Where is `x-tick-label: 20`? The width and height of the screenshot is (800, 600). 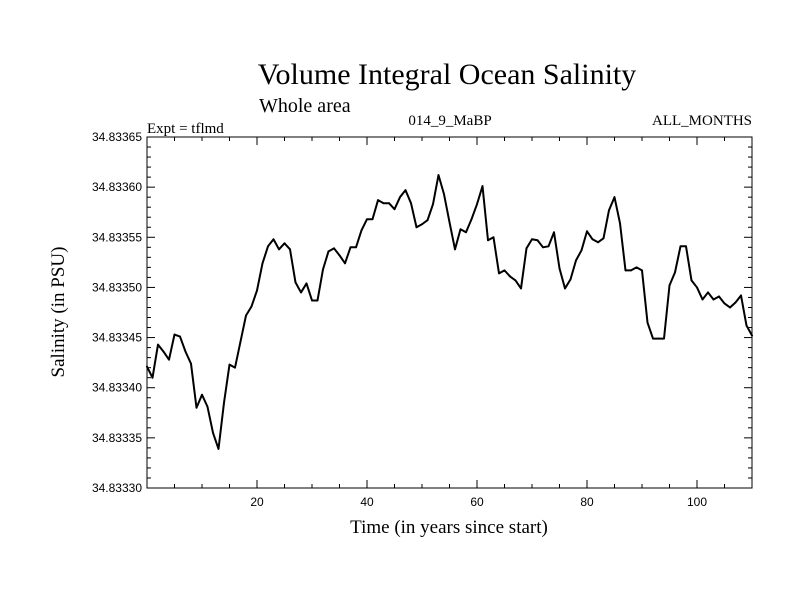
x-tick-label: 20 is located at coordinates (257, 502).